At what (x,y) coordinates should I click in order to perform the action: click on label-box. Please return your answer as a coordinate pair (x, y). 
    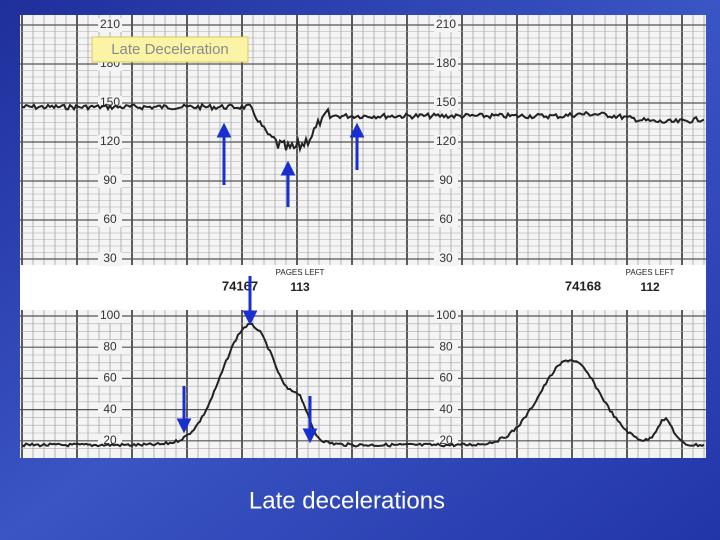
    Looking at the image, I should click on (170, 49).